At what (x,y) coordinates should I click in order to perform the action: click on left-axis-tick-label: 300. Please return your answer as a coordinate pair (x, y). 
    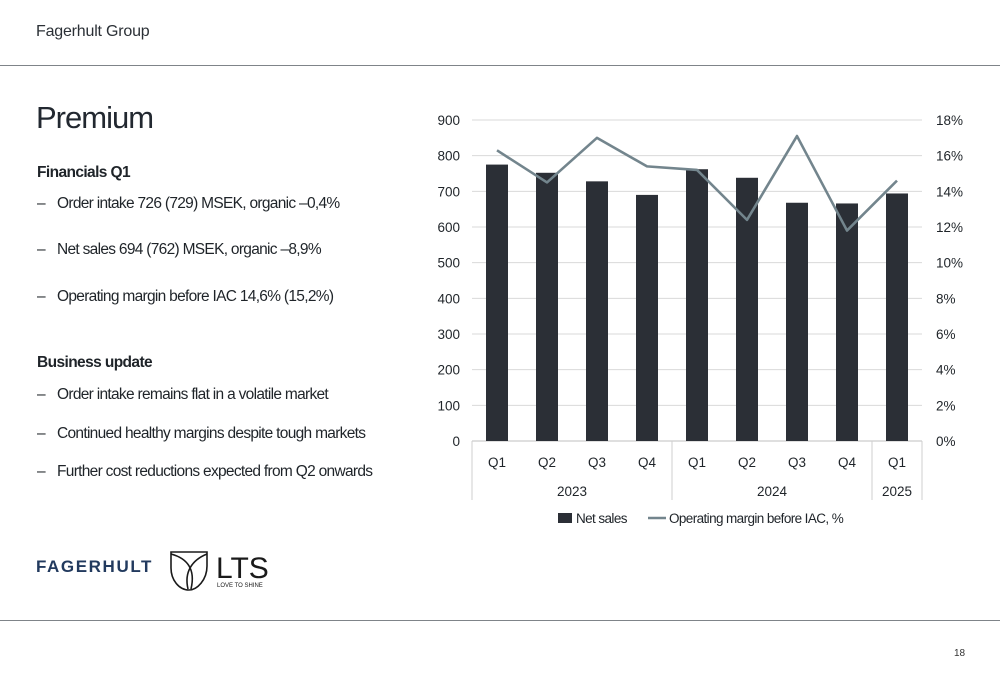
    Looking at the image, I should click on (448, 334).